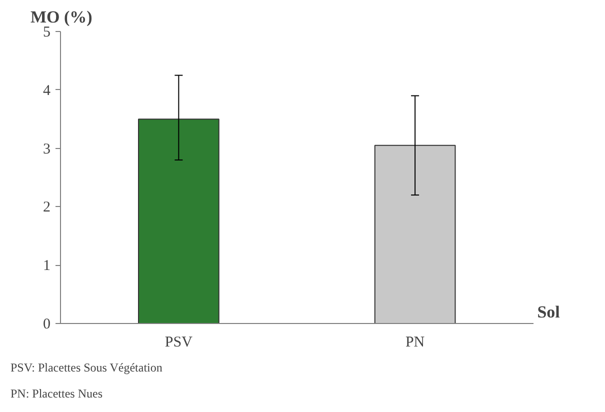 The width and height of the screenshot is (605, 412). Describe the element at coordinates (56, 393) in the screenshot. I see `text: PN: Placettes Nues` at that location.